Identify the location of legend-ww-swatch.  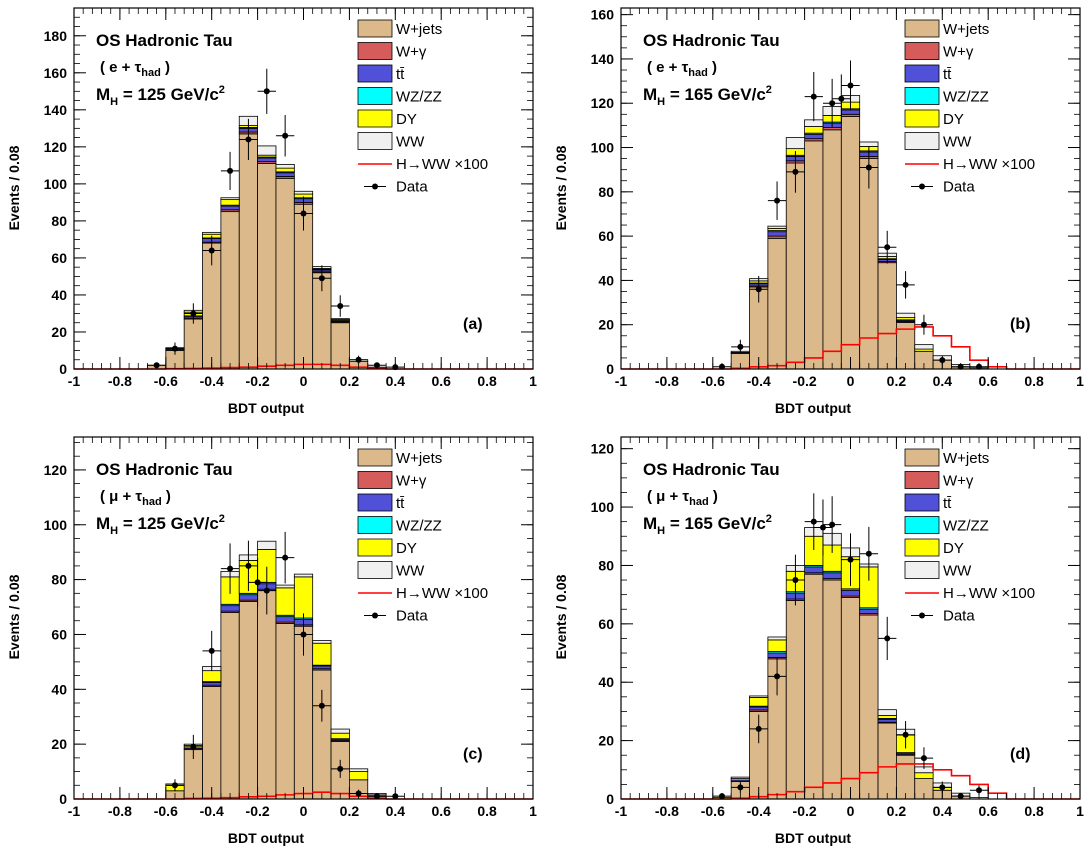
(375, 570).